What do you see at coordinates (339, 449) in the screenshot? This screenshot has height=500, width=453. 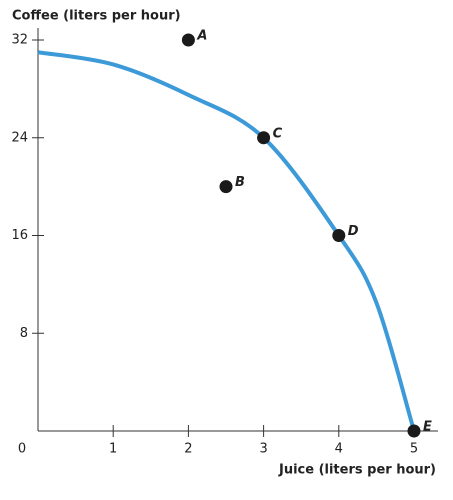 I see `x-tick-label: 4` at bounding box center [339, 449].